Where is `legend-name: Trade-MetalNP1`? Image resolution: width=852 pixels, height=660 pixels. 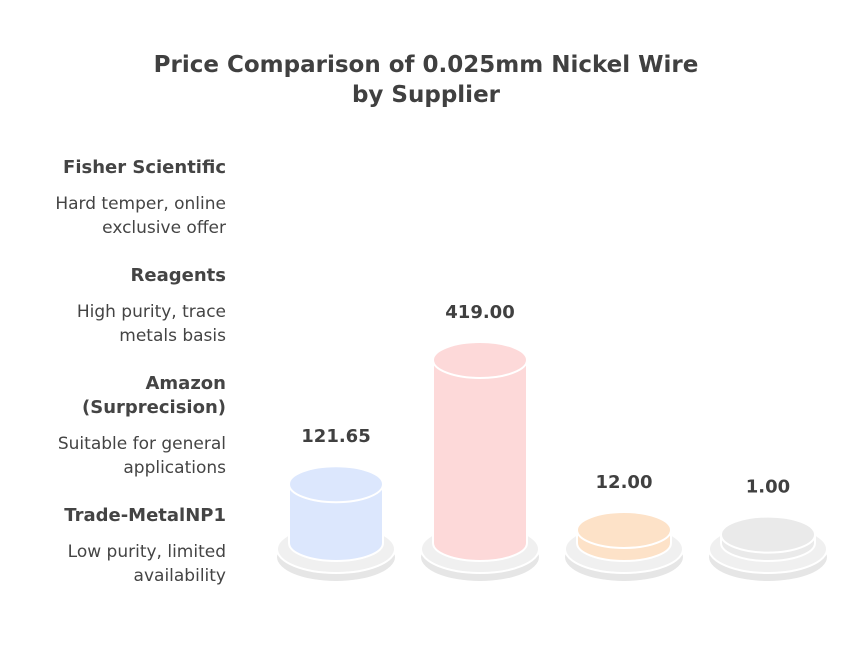 legend-name: Trade-MetalNP1 is located at coordinates (145, 515).